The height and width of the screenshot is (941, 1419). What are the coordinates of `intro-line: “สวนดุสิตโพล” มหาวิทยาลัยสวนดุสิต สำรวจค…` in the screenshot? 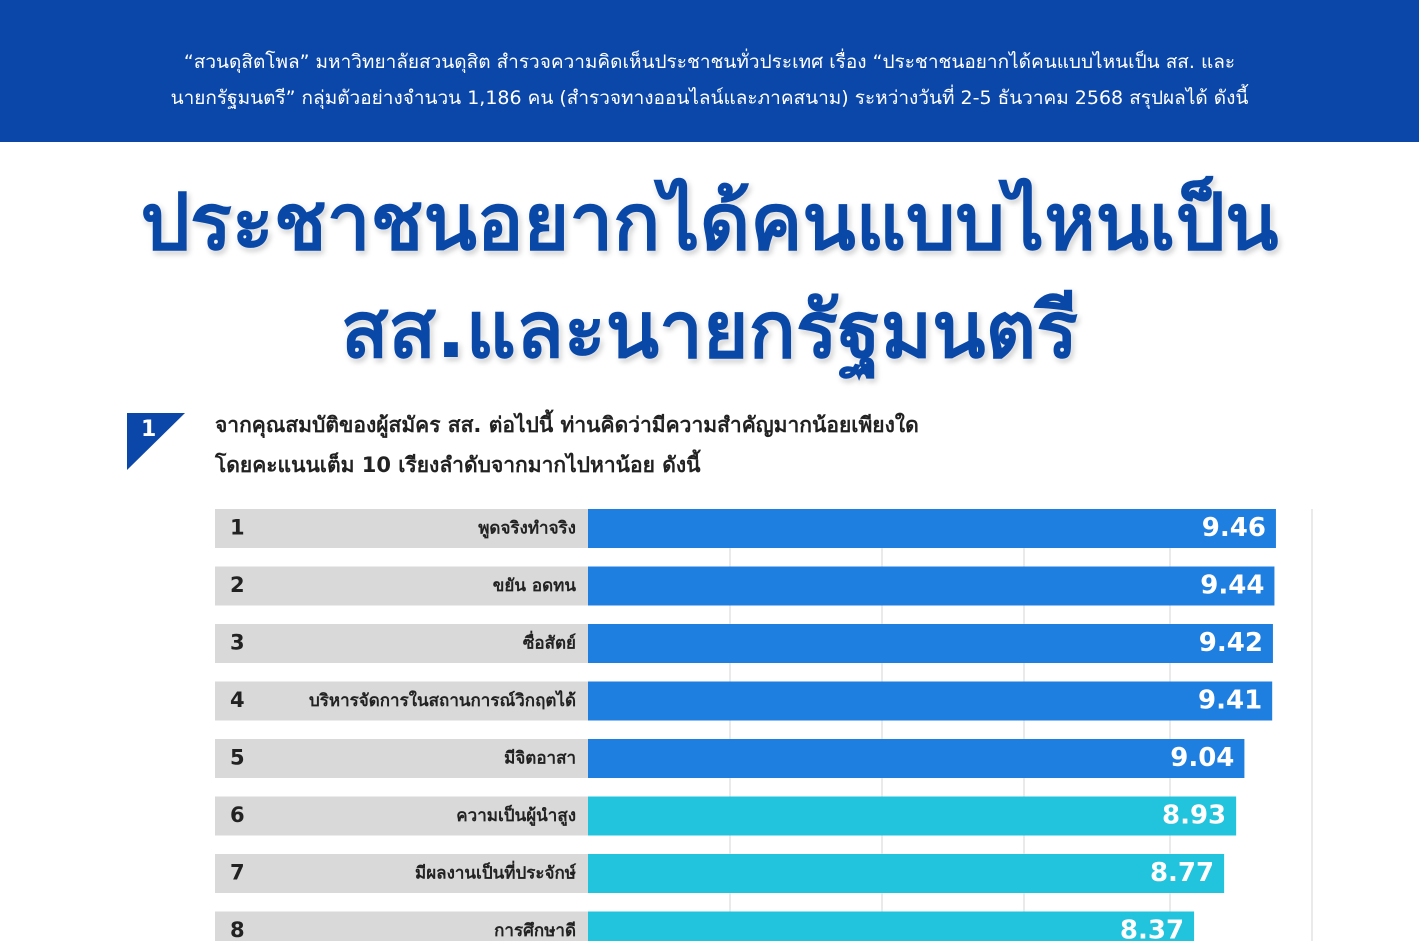 It's located at (709, 62).